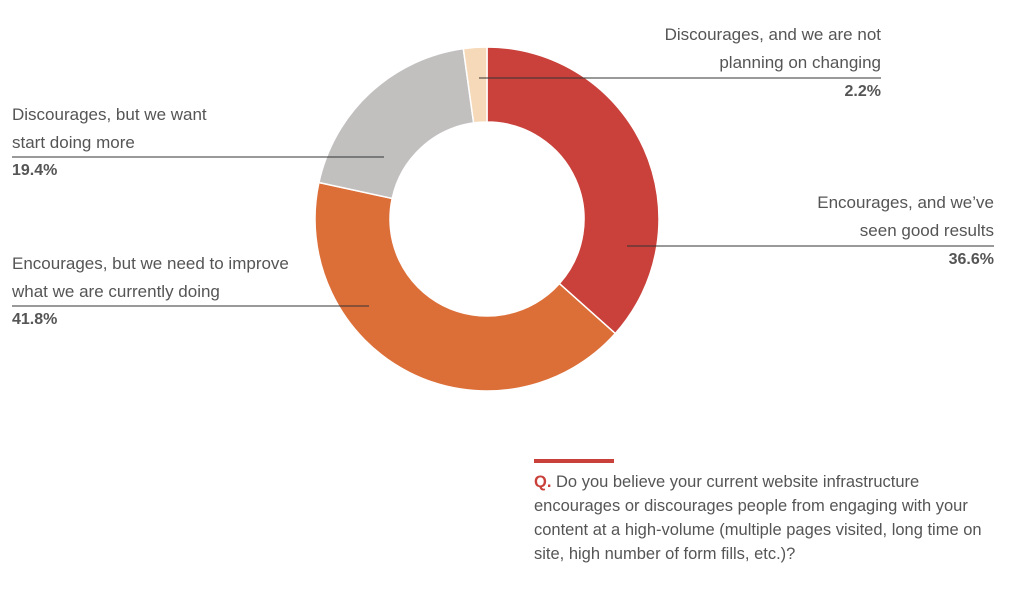 The image size is (1024, 597). I want to click on slice-pct-good-results: 36.6%, so click(971, 259).